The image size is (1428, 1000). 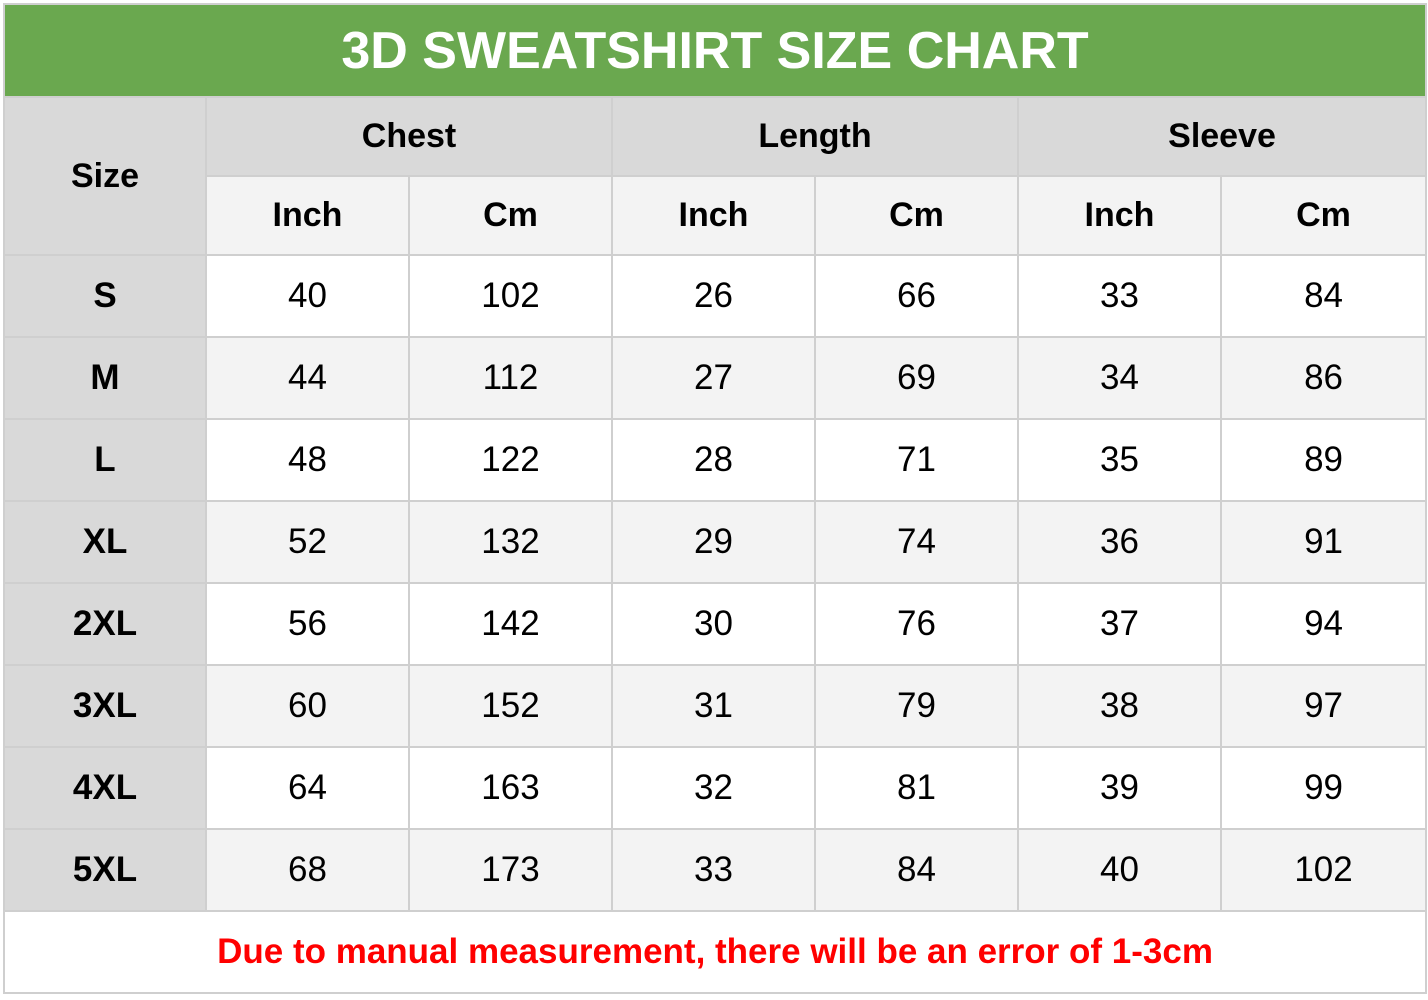 I want to click on sleeve-cm-cell: 97, so click(x=1323, y=706).